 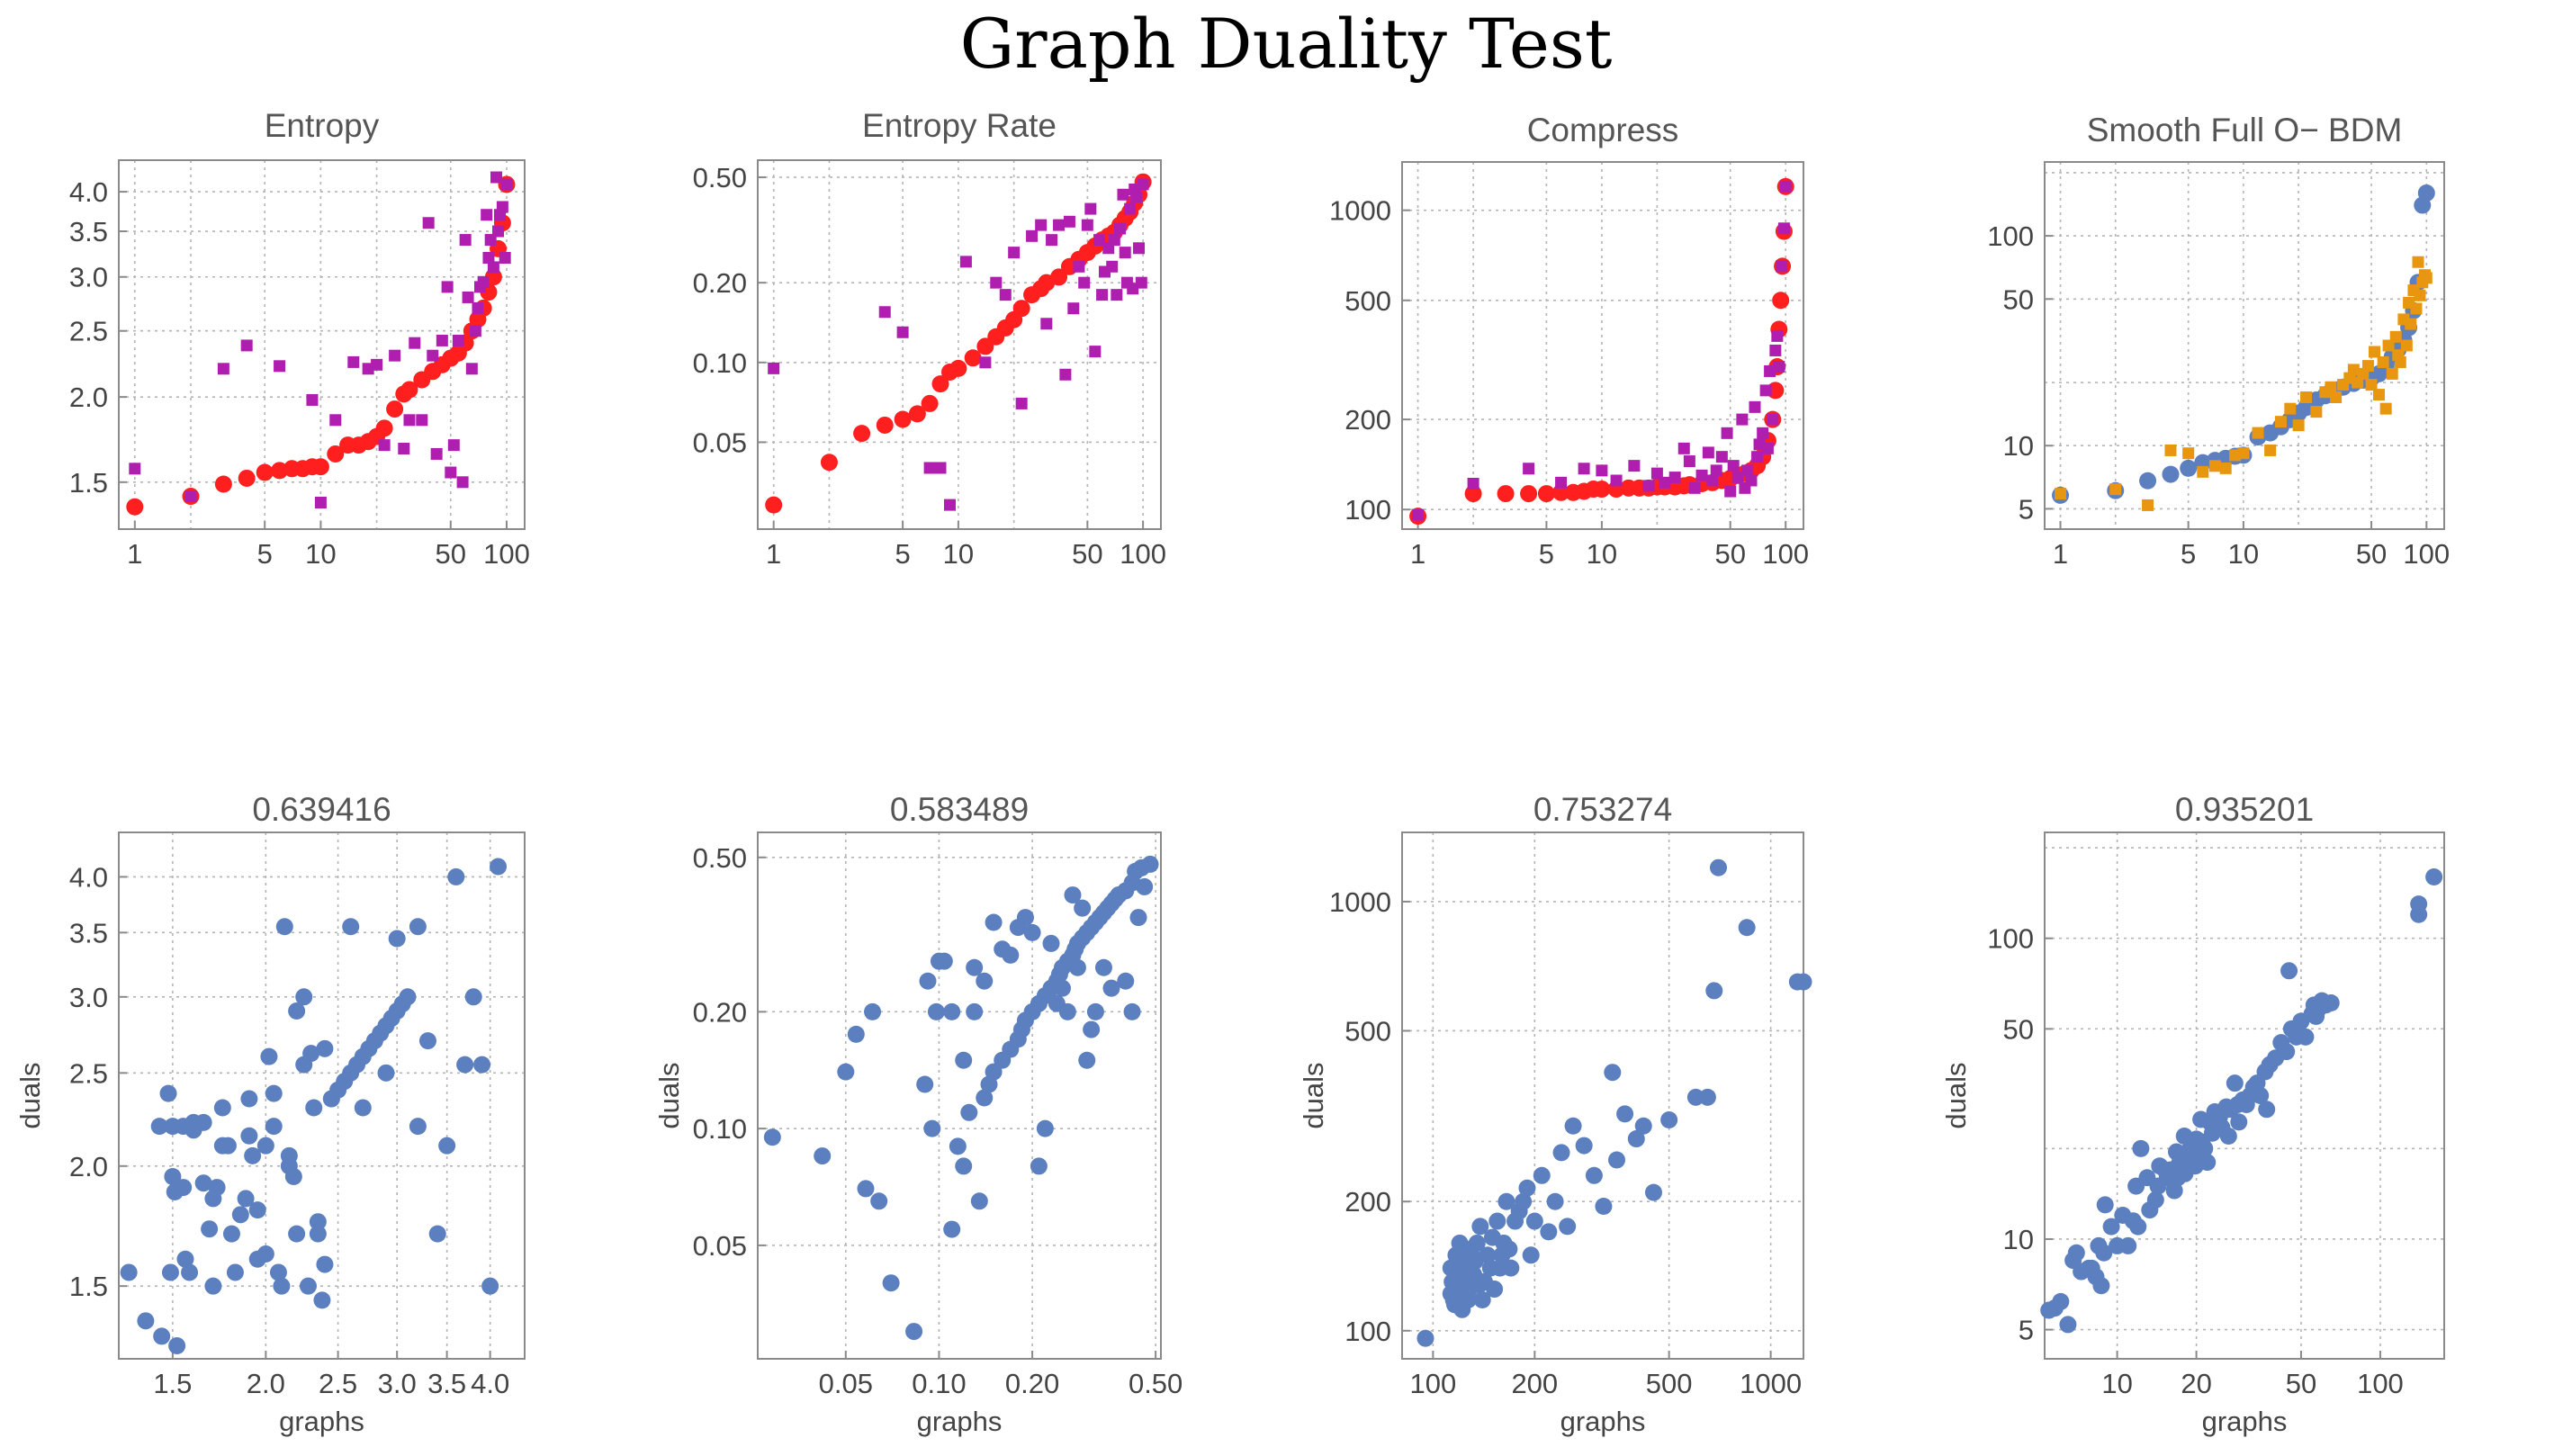 What do you see at coordinates (338, 1383) in the screenshot?
I see `x-tick-label: 2.5` at bounding box center [338, 1383].